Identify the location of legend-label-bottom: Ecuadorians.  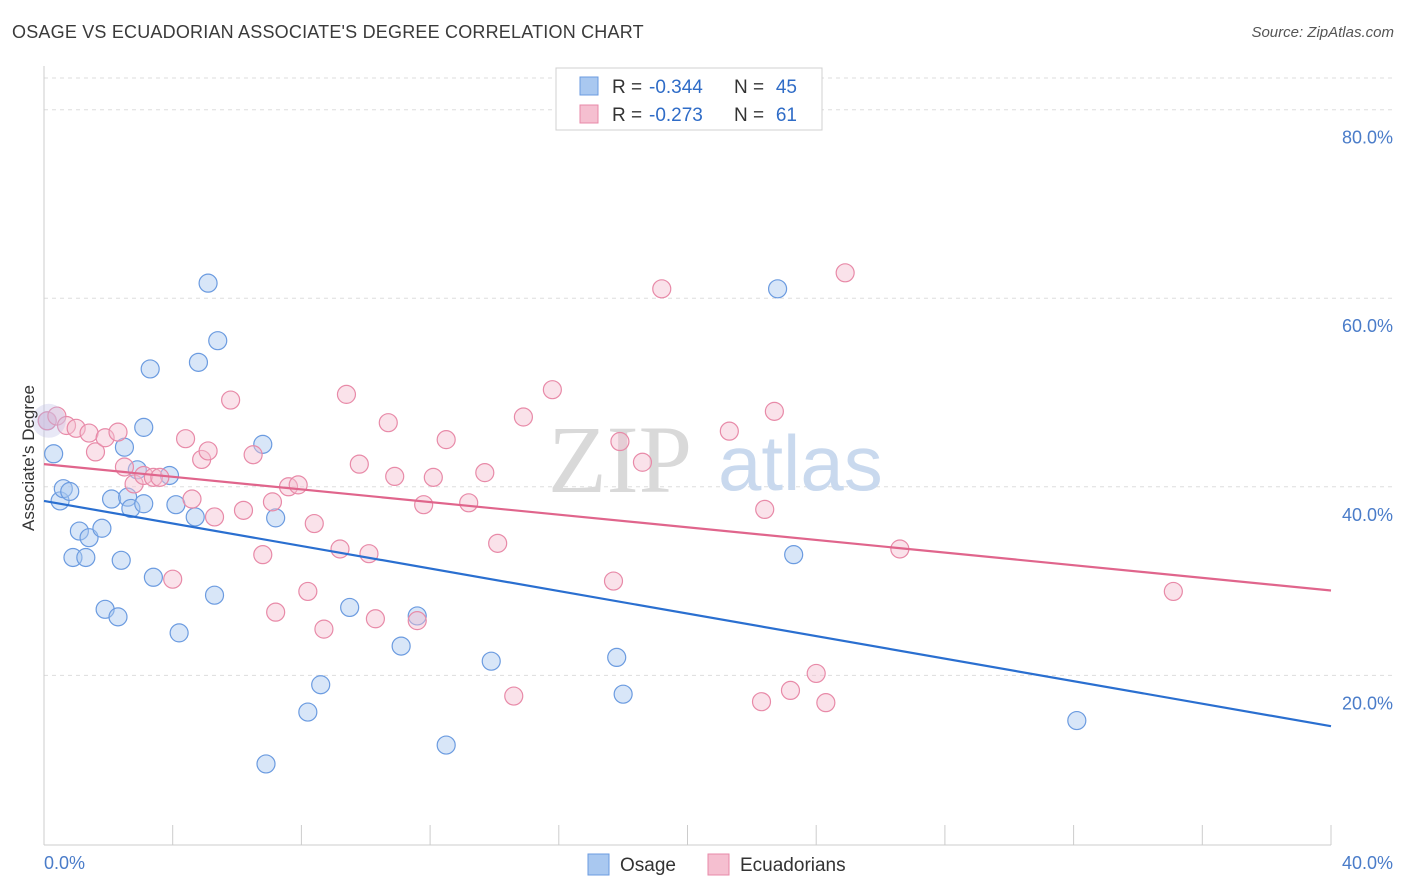
(793, 865).